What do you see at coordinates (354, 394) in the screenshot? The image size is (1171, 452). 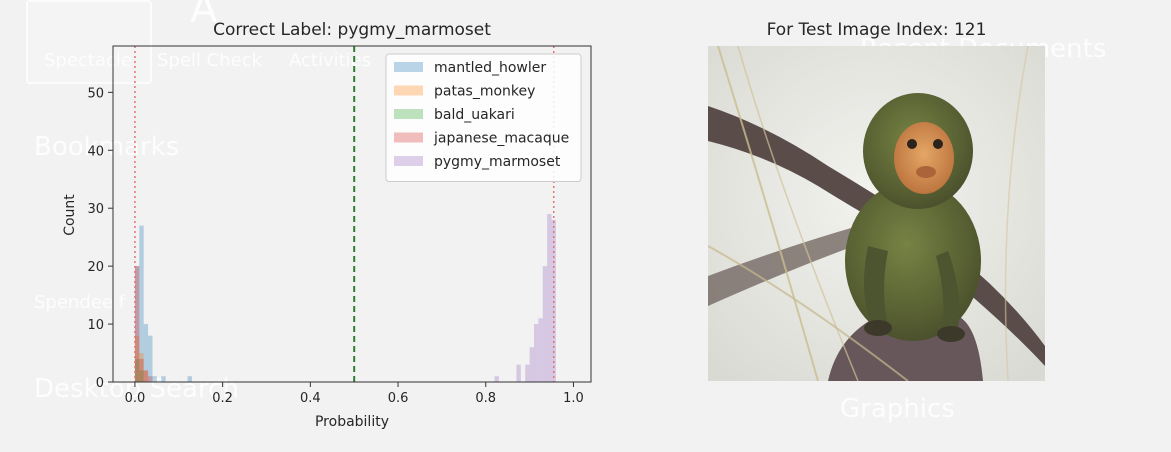 I see `x-axis: 0.0 0.2 0.4 0.6 0.8 1.0` at bounding box center [354, 394].